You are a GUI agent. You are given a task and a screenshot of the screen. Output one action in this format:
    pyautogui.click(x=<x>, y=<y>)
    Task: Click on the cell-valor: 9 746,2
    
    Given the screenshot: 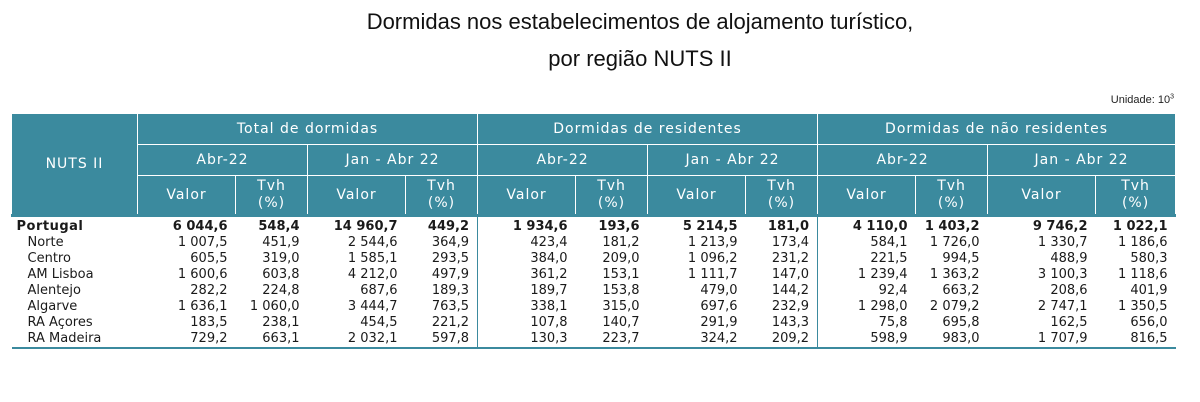 What is the action you would take?
    pyautogui.click(x=1041, y=224)
    